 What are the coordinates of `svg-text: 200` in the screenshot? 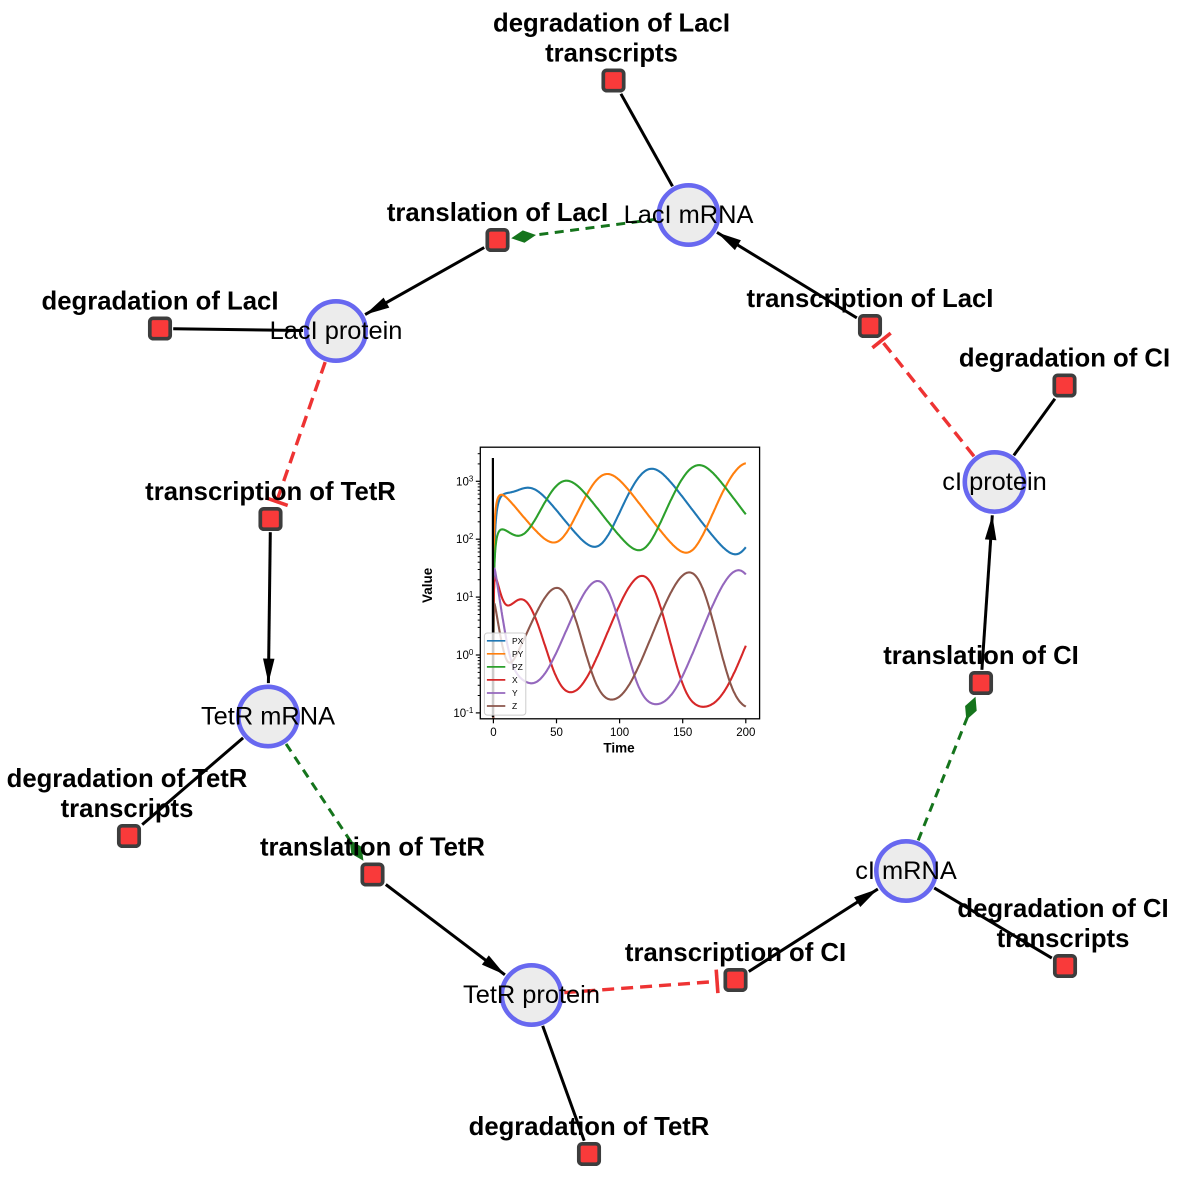 It's located at (745, 733).